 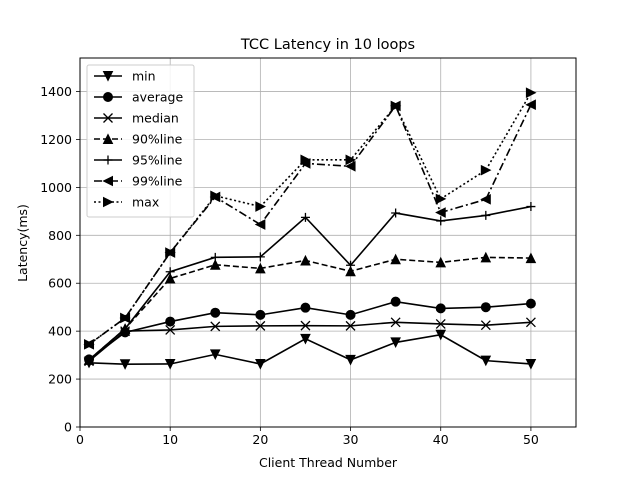 What do you see at coordinates (144, 76) in the screenshot?
I see `legend-label: min` at bounding box center [144, 76].